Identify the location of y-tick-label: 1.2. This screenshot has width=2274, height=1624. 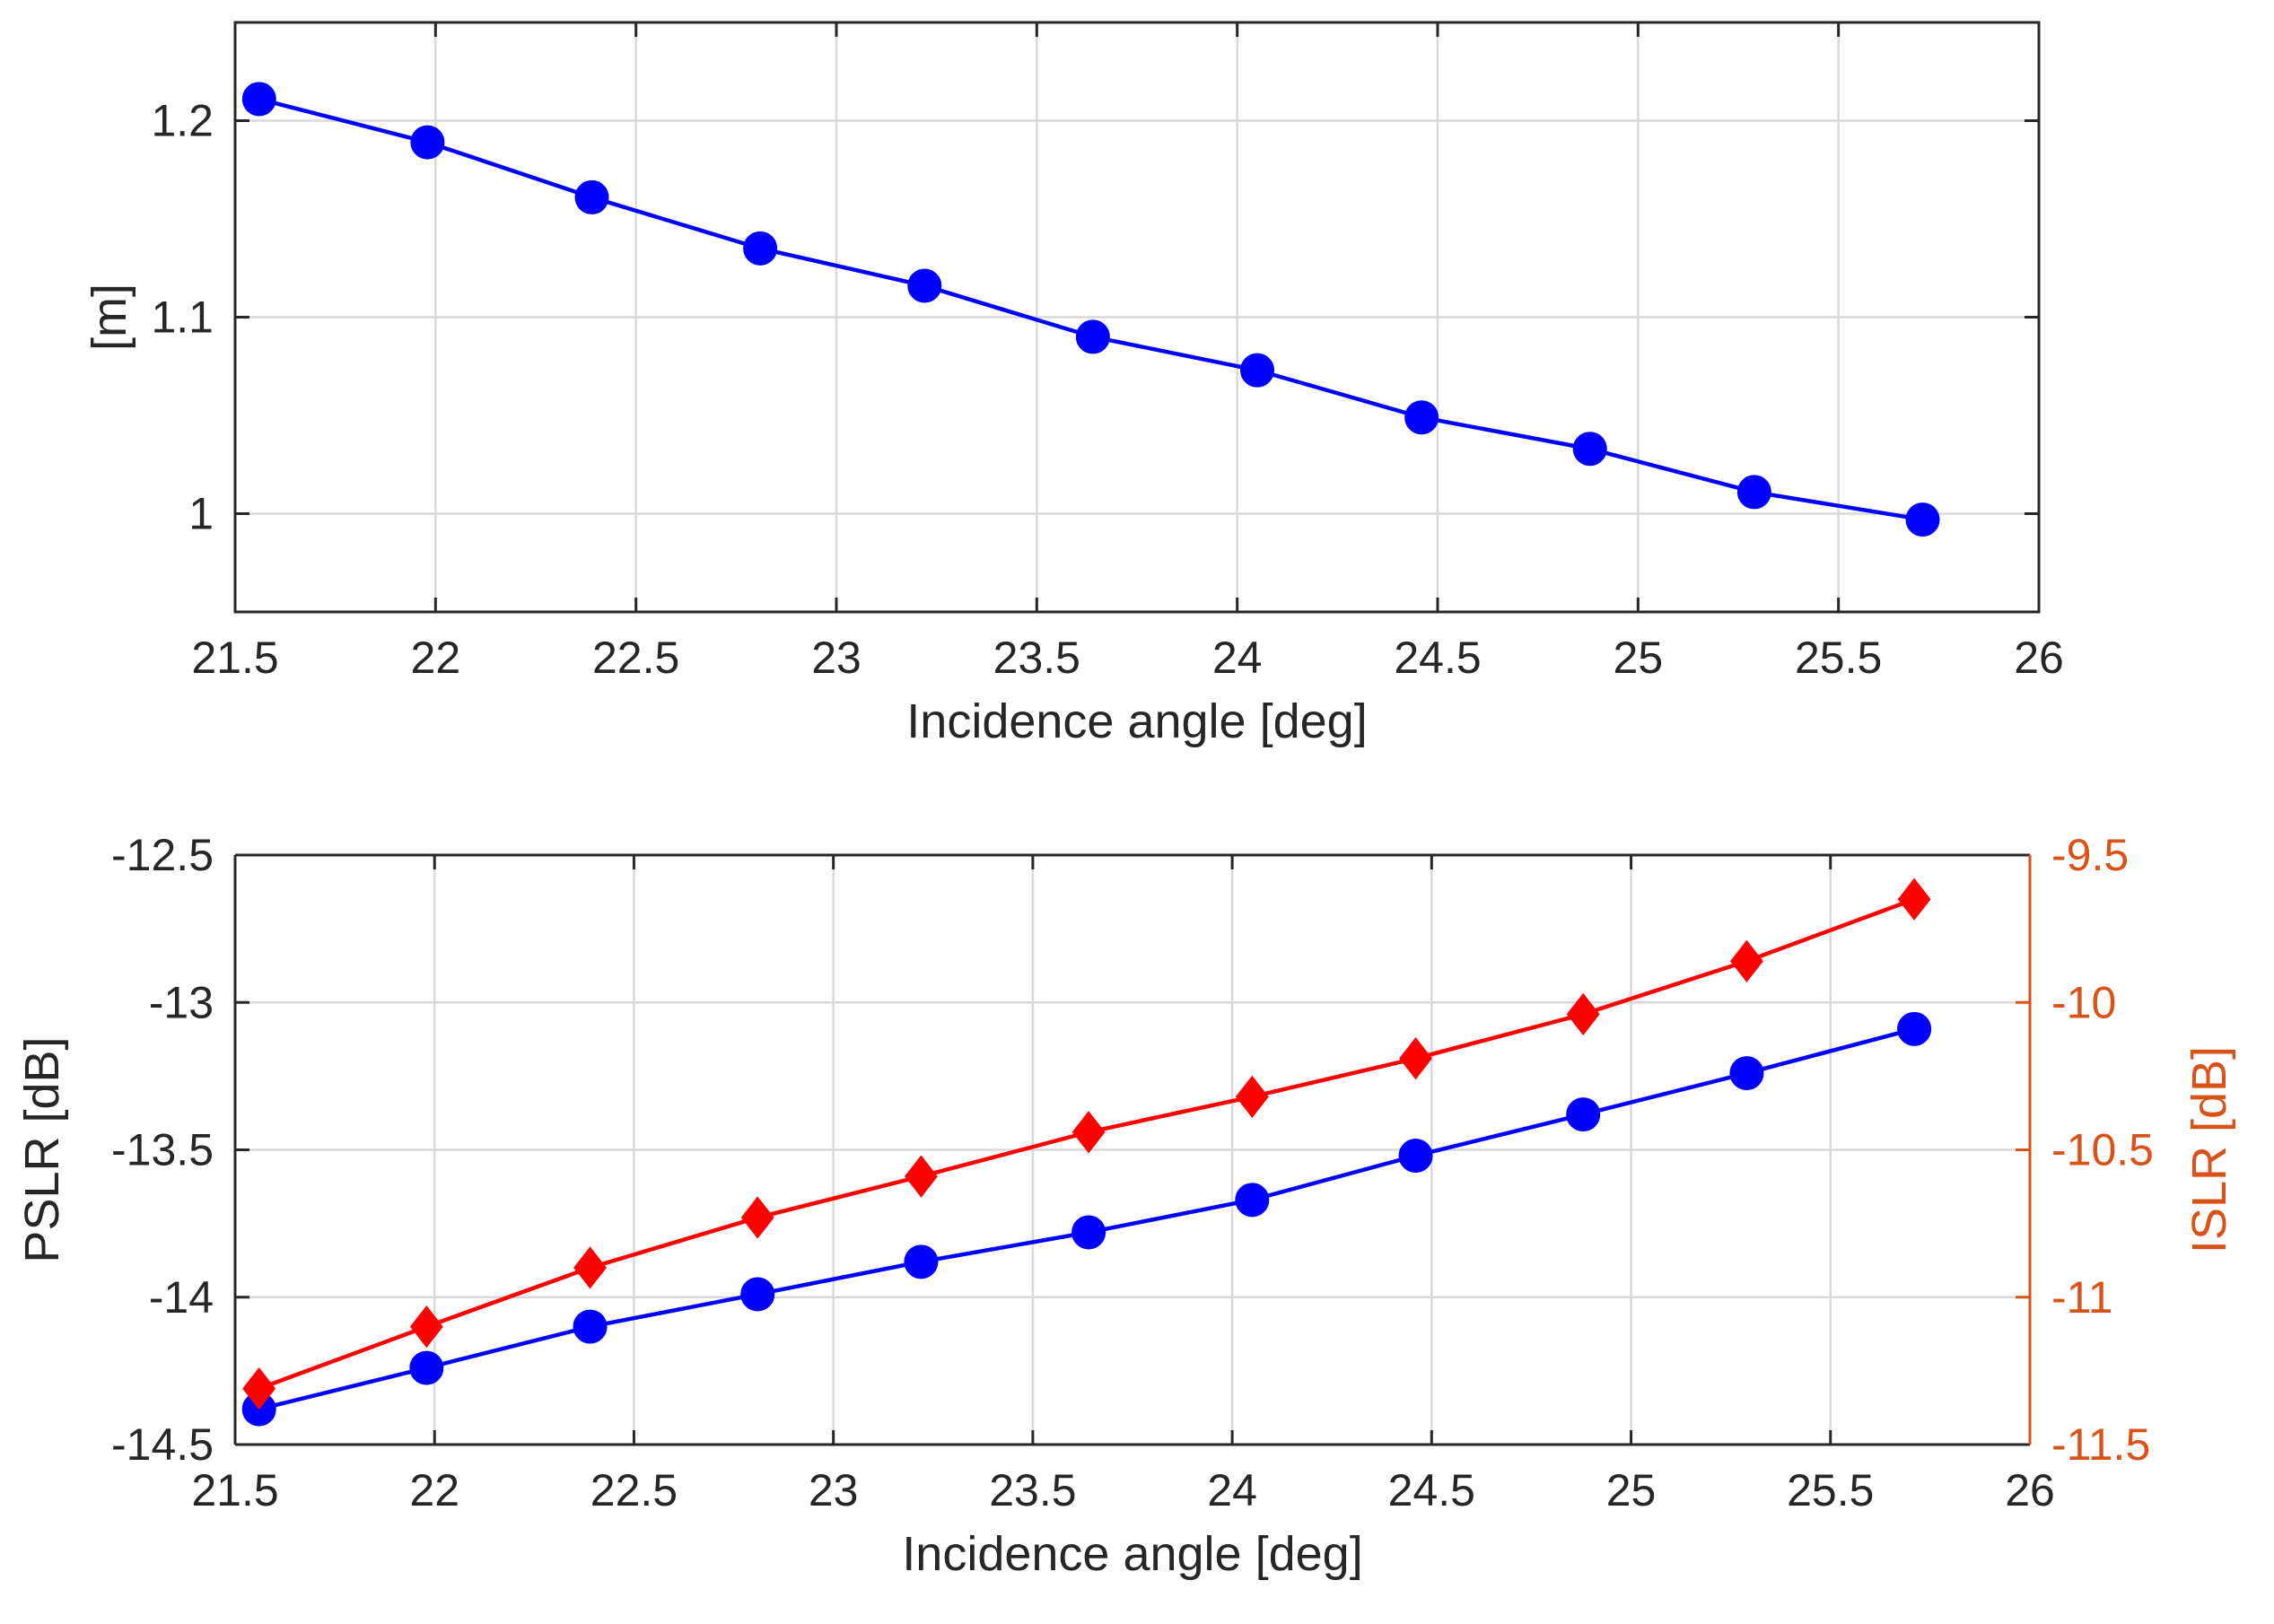
(183, 121).